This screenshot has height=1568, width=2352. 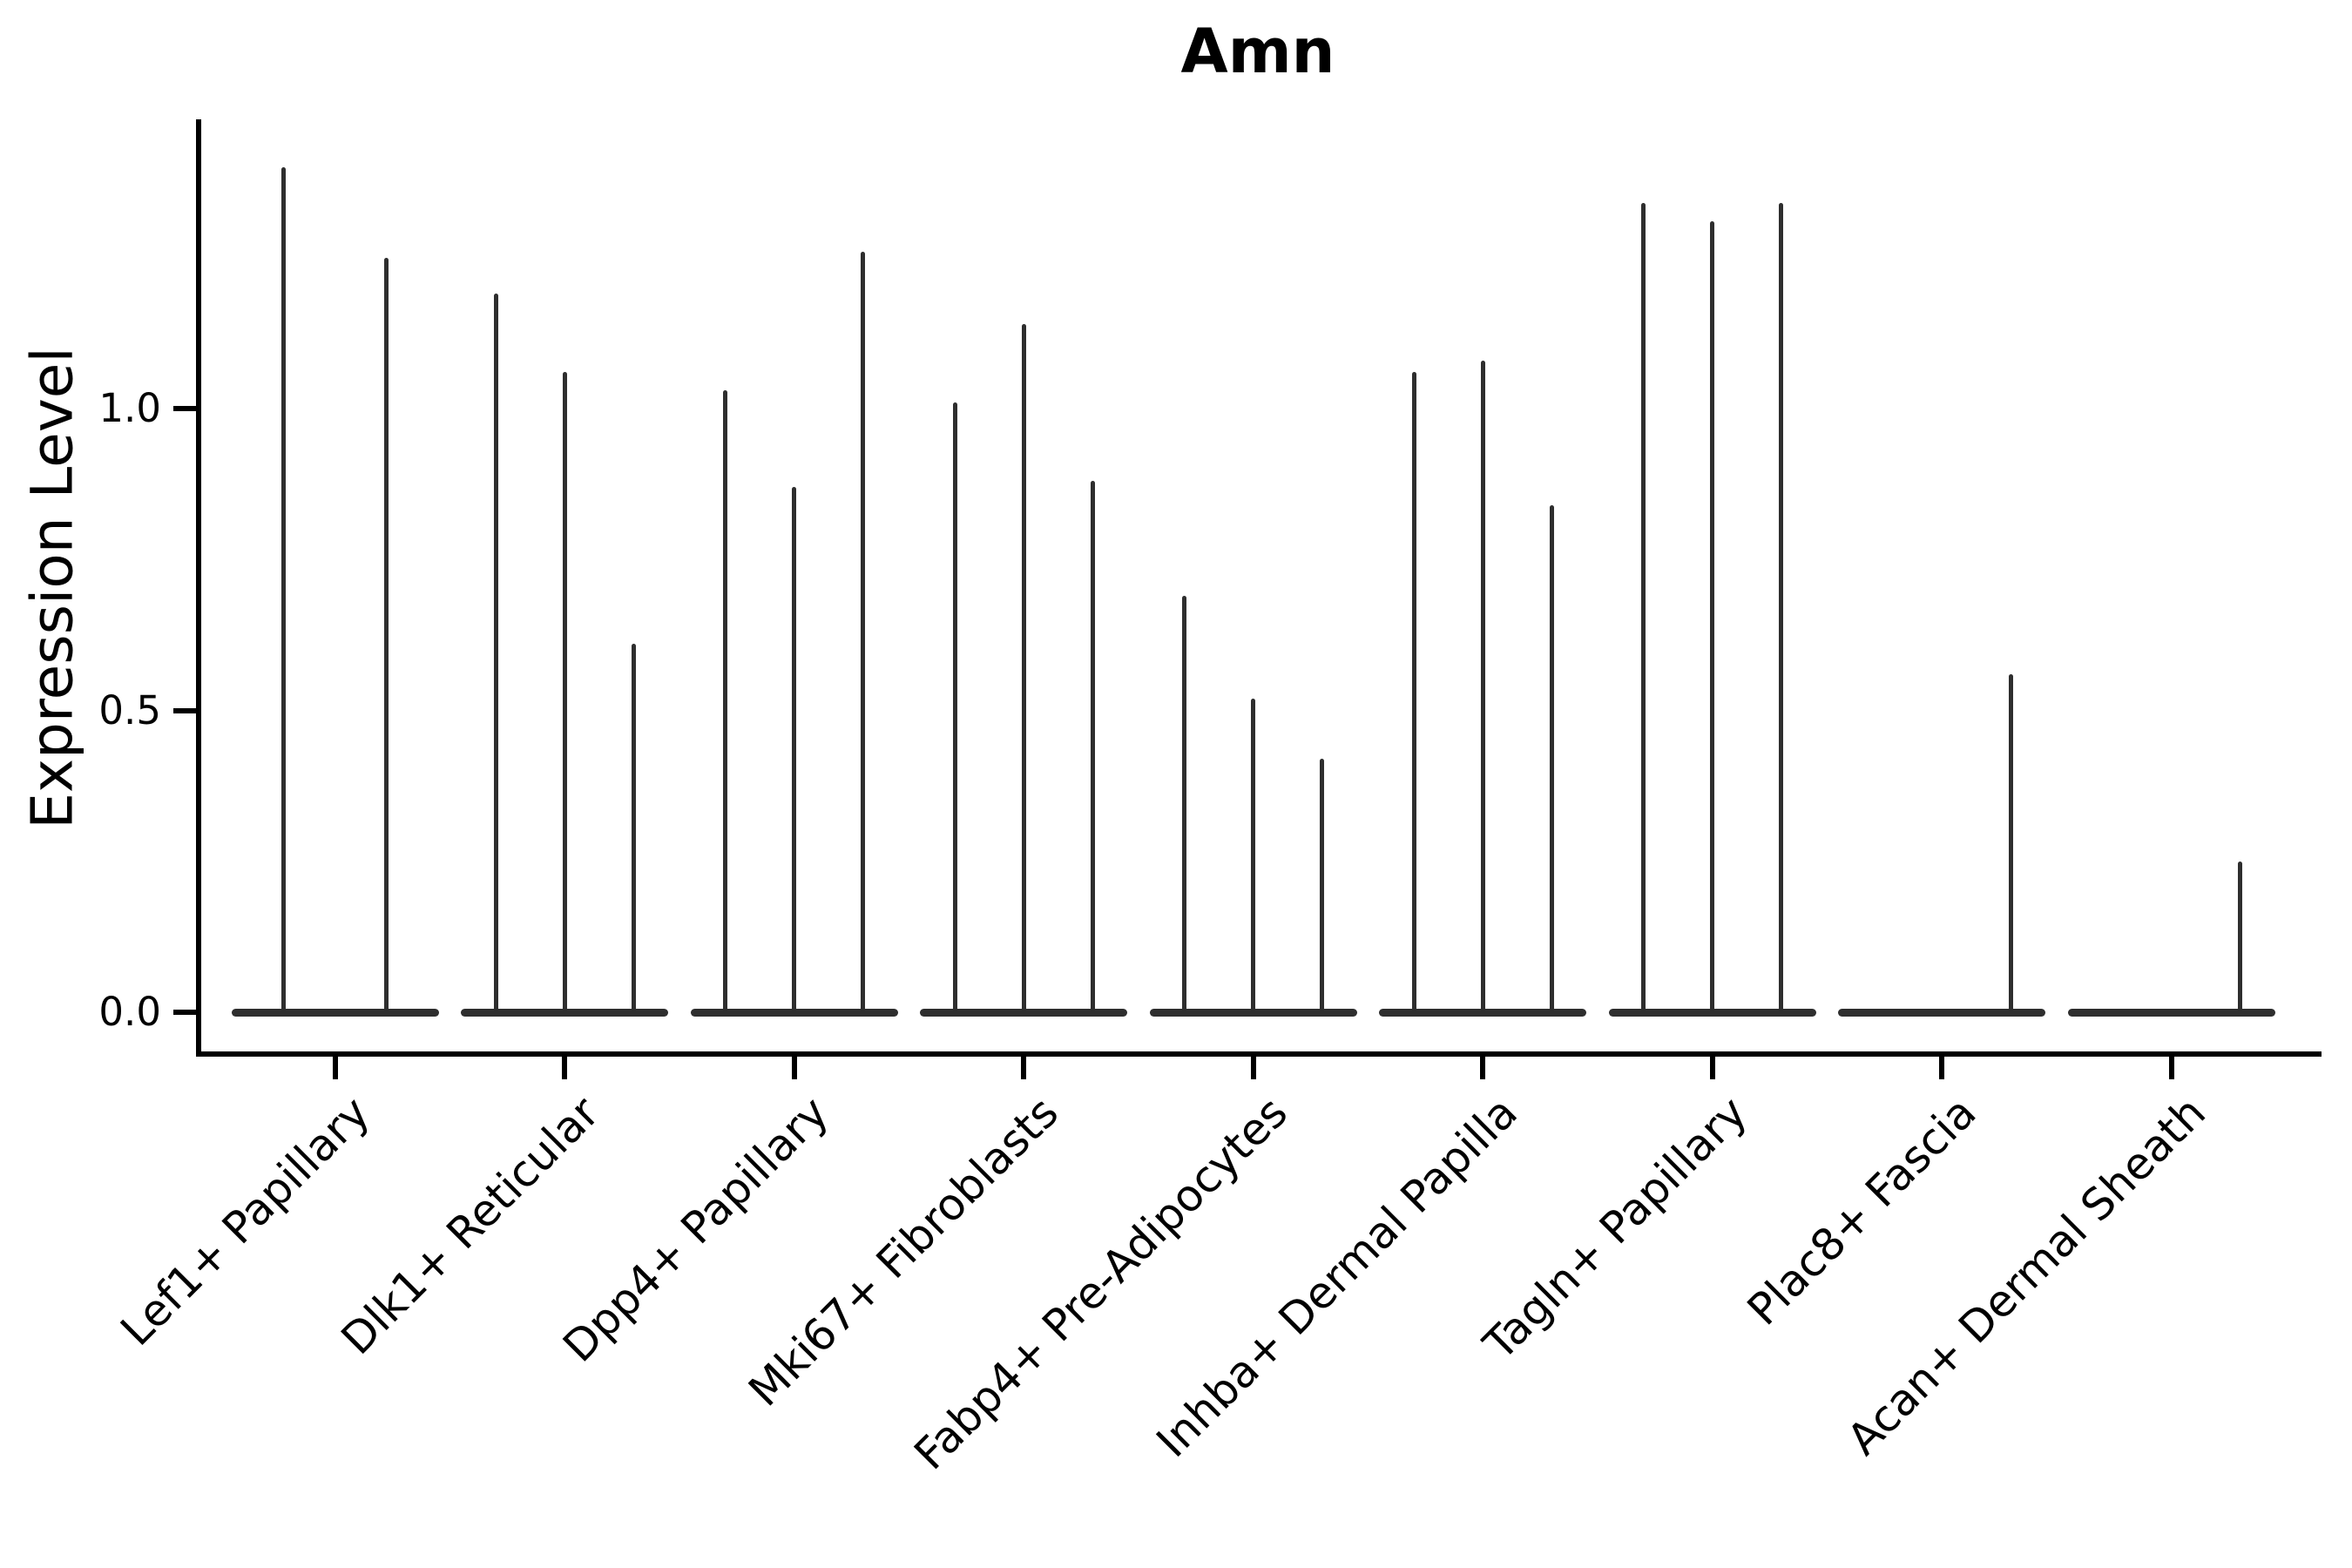 I want to click on y-tick-label: 0.5, so click(x=129, y=709).